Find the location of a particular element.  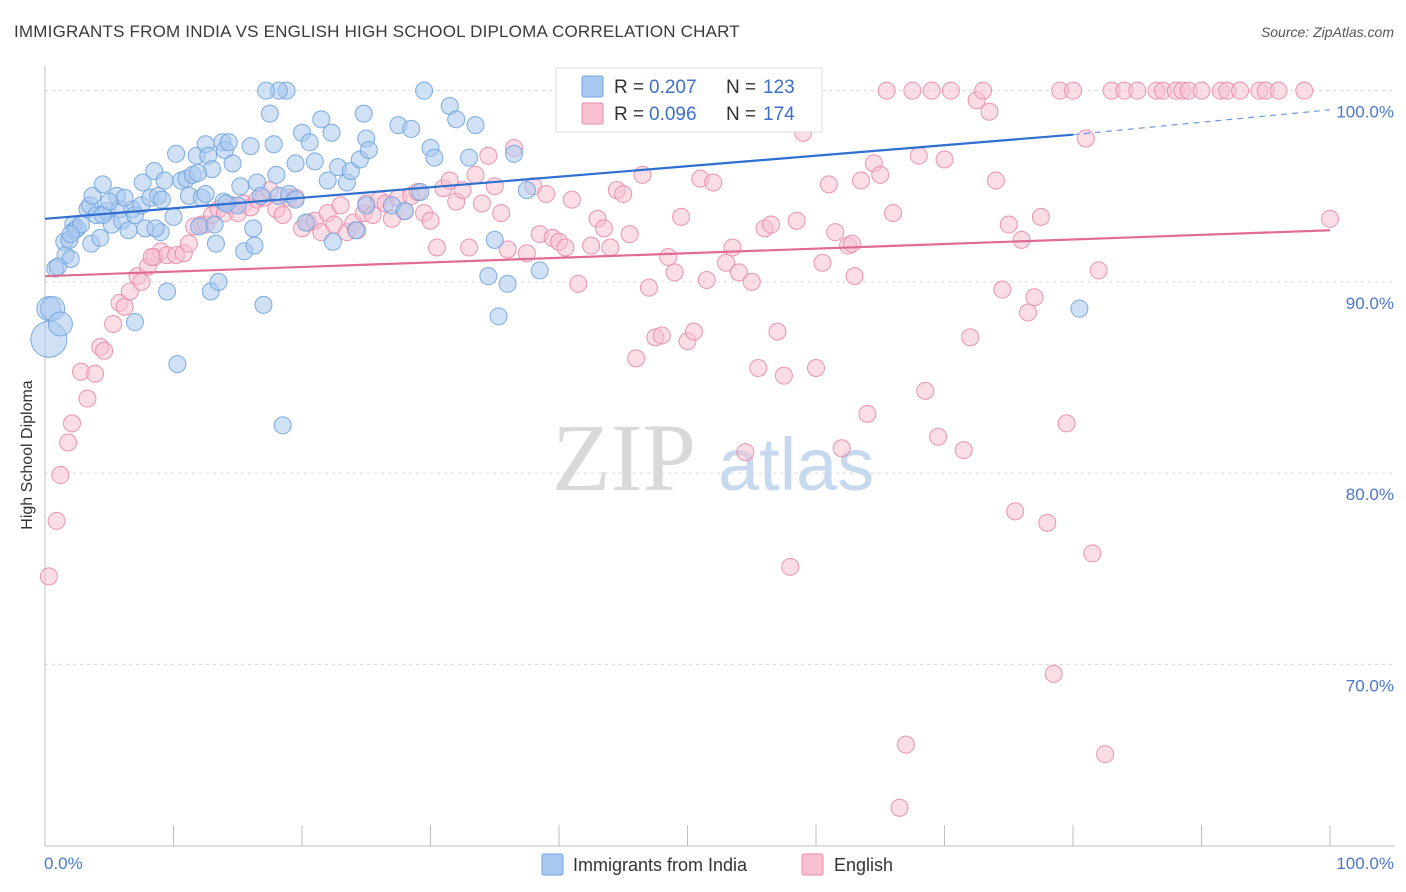

stats-n-value-india: 123 is located at coordinates (779, 87).